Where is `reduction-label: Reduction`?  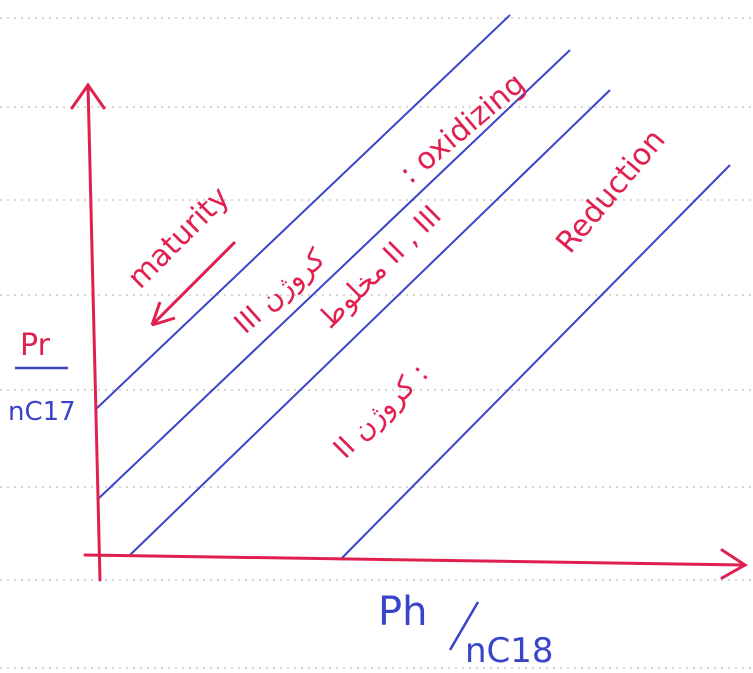
reduction-label: Reduction is located at coordinates (610, 191).